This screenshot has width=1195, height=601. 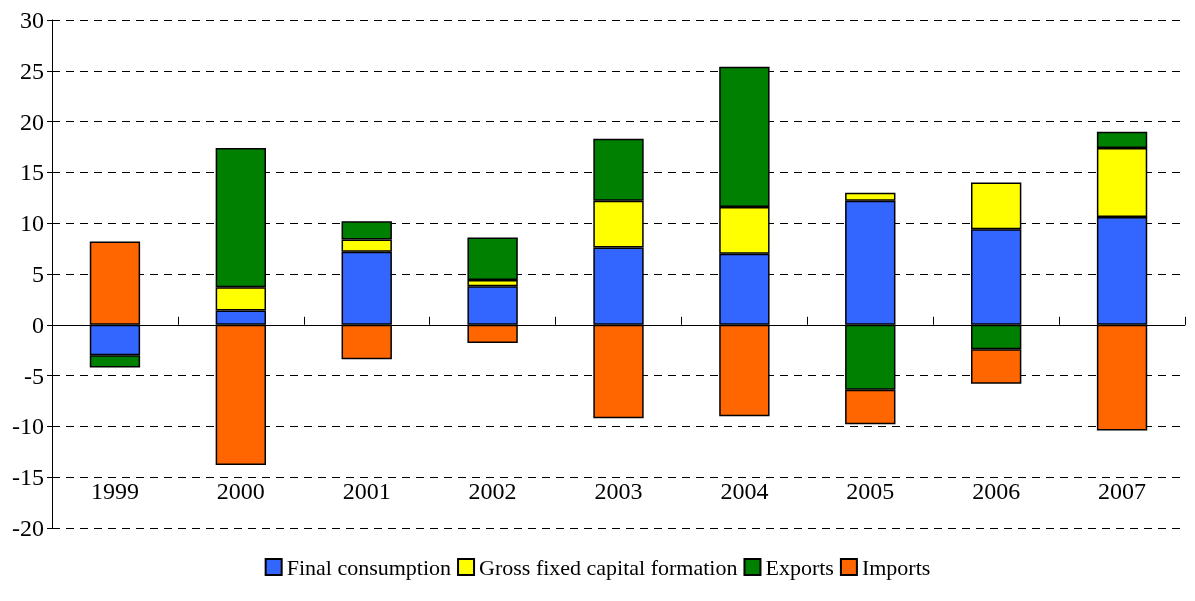 I want to click on y-tick-label: -20, so click(x=28, y=528).